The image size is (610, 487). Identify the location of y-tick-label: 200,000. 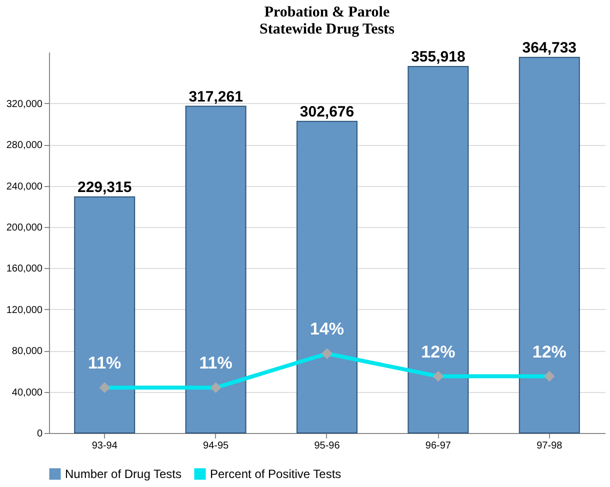
(24, 228).